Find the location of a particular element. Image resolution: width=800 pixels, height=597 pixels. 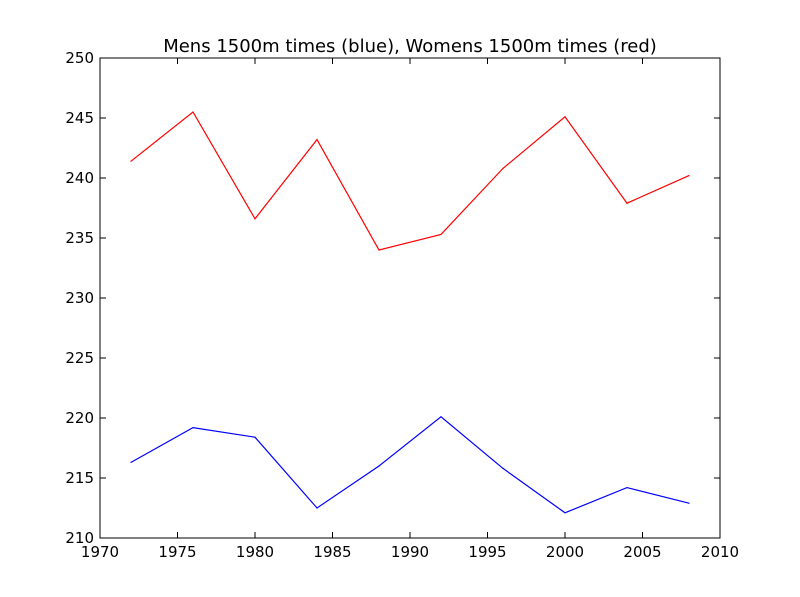

x-tick-label: 1990 is located at coordinates (410, 552).